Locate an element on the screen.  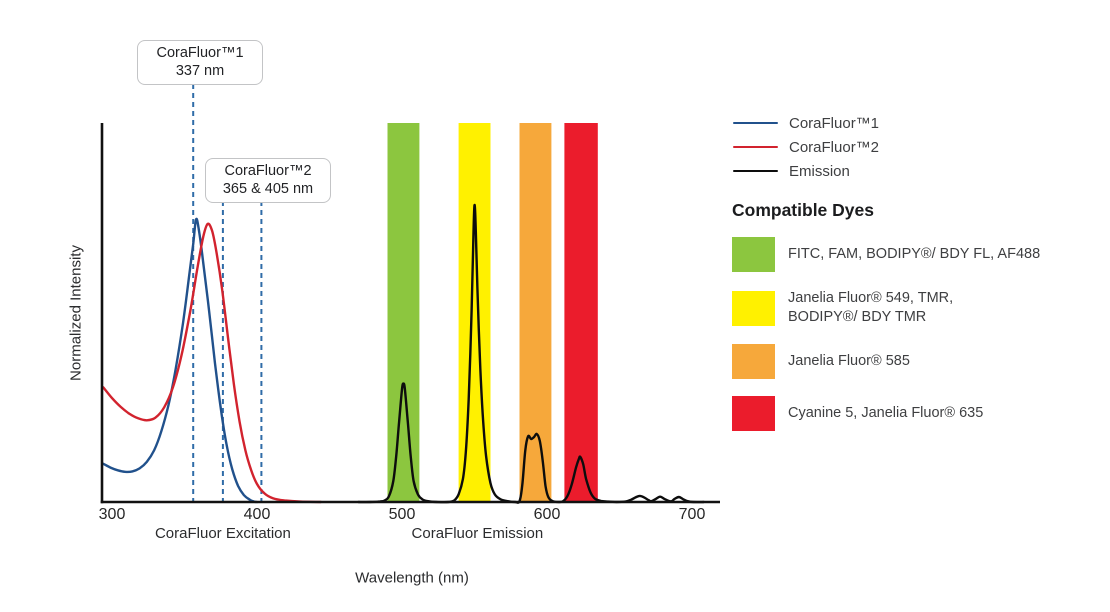
compatible-dyes-heading: Compatible Dyes is located at coordinates (803, 210).